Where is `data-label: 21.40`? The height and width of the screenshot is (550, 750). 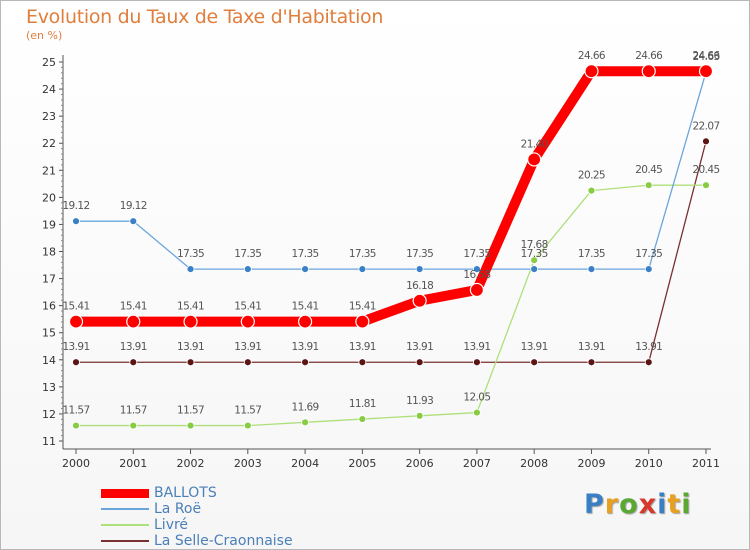
data-label: 21.40 is located at coordinates (534, 144).